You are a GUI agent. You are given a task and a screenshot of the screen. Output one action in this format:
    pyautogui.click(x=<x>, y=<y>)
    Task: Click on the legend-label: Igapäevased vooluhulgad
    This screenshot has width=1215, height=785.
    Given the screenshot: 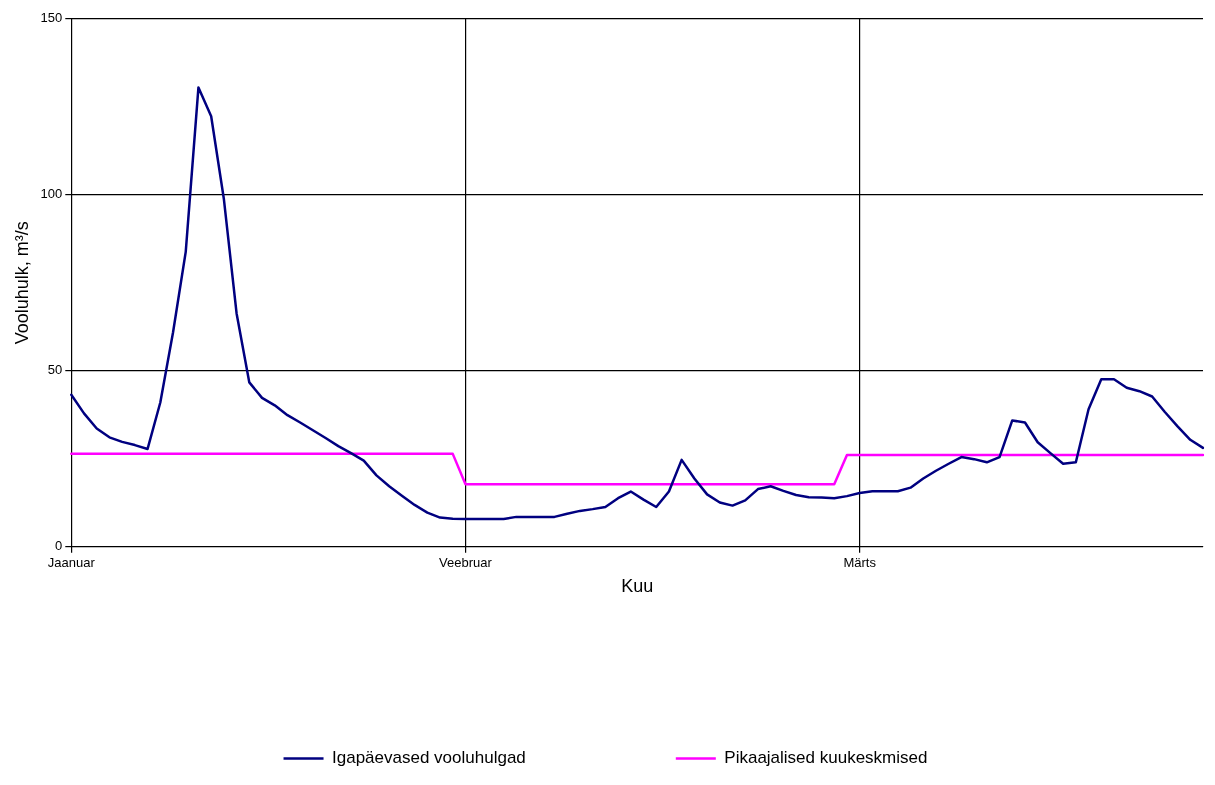 What is the action you would take?
    pyautogui.click(x=429, y=758)
    